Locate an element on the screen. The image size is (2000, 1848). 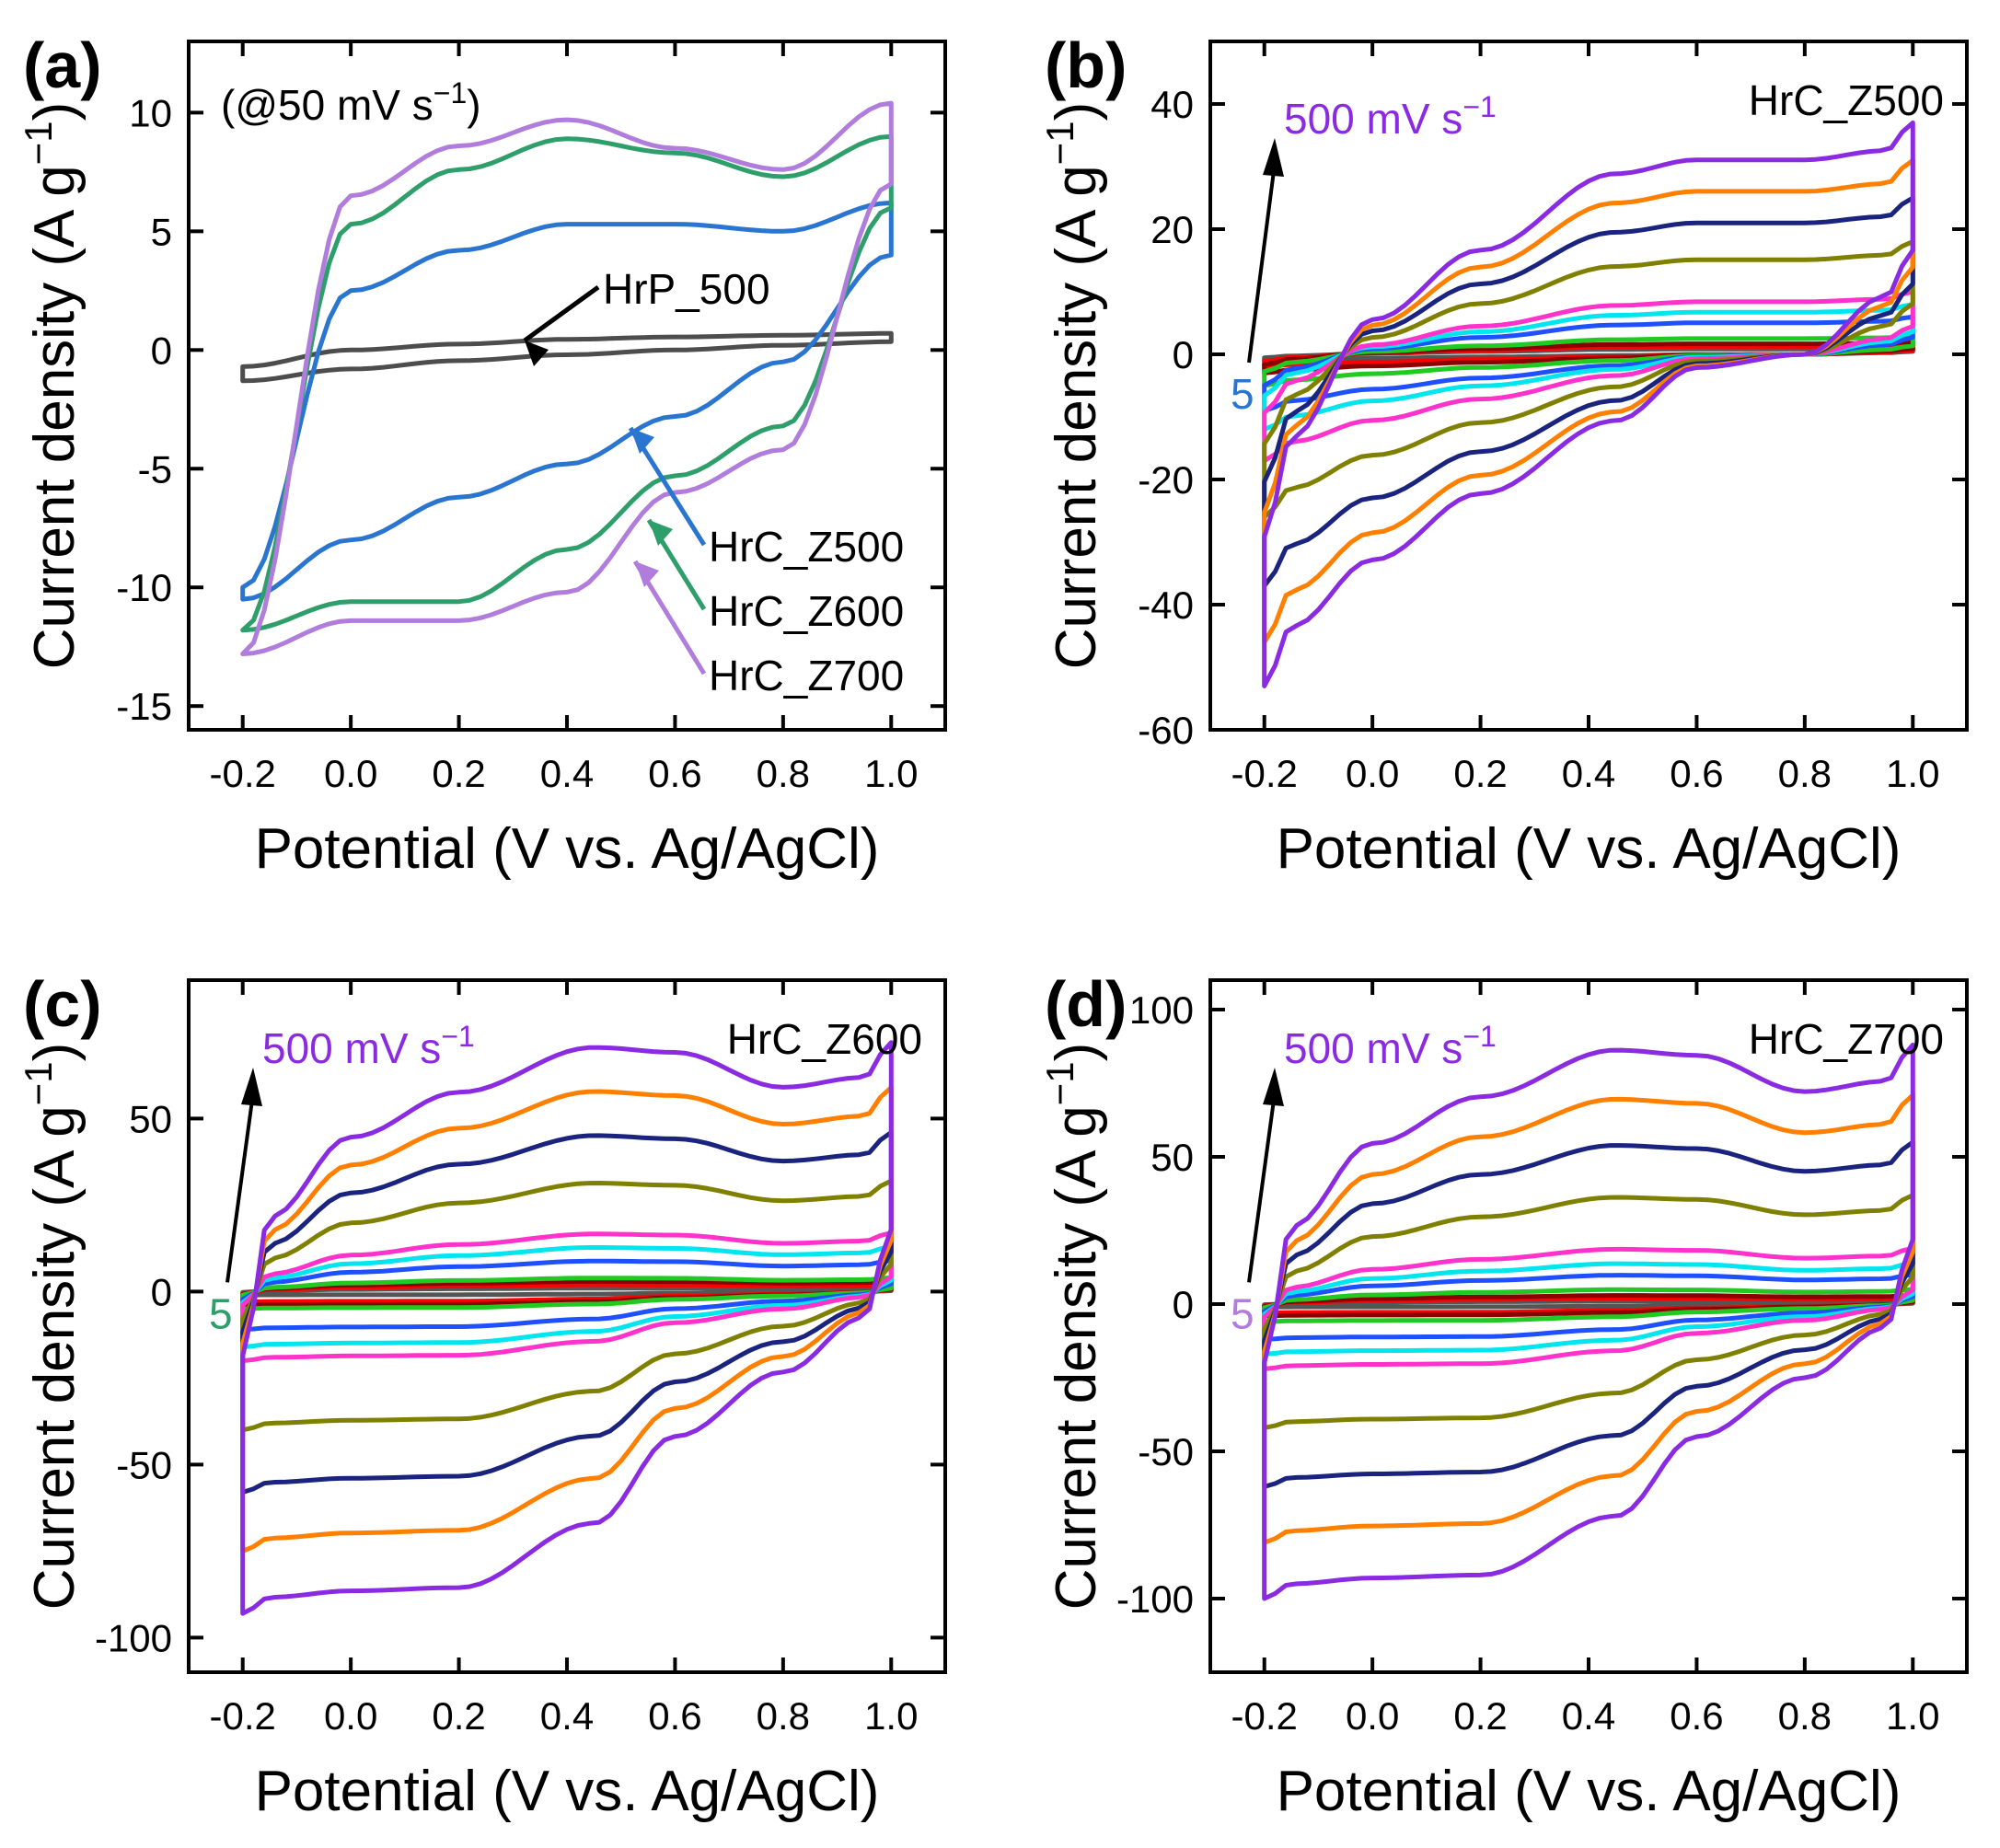
panel-label: (c) is located at coordinates (63, 1004).